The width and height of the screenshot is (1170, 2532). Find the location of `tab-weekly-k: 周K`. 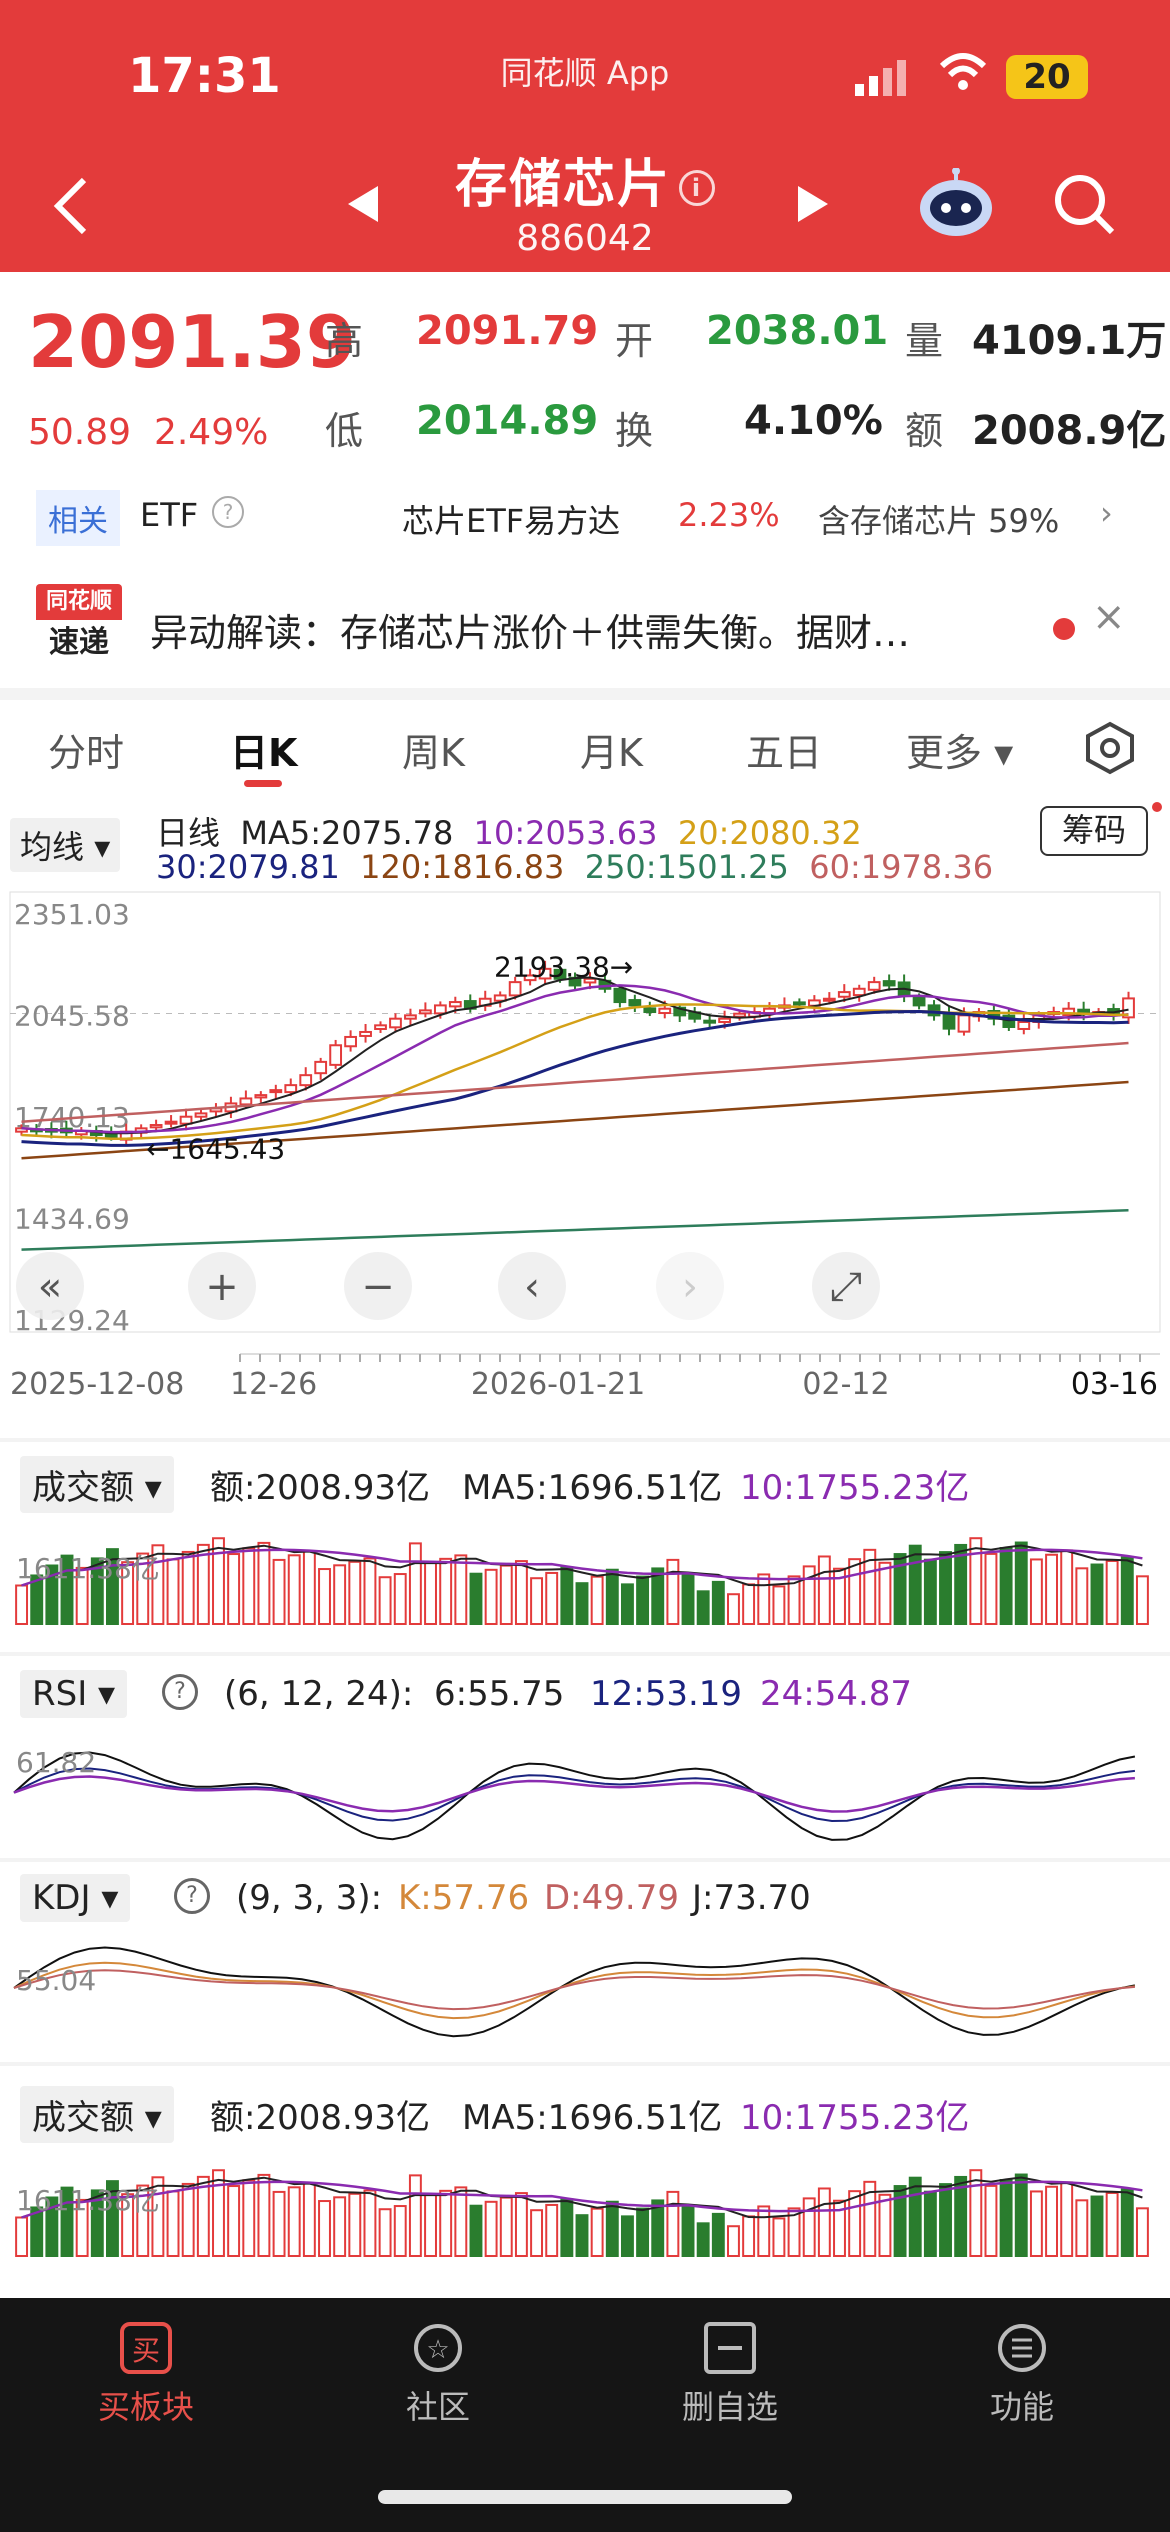

tab-weekly-k: 周K is located at coordinates (433, 753).